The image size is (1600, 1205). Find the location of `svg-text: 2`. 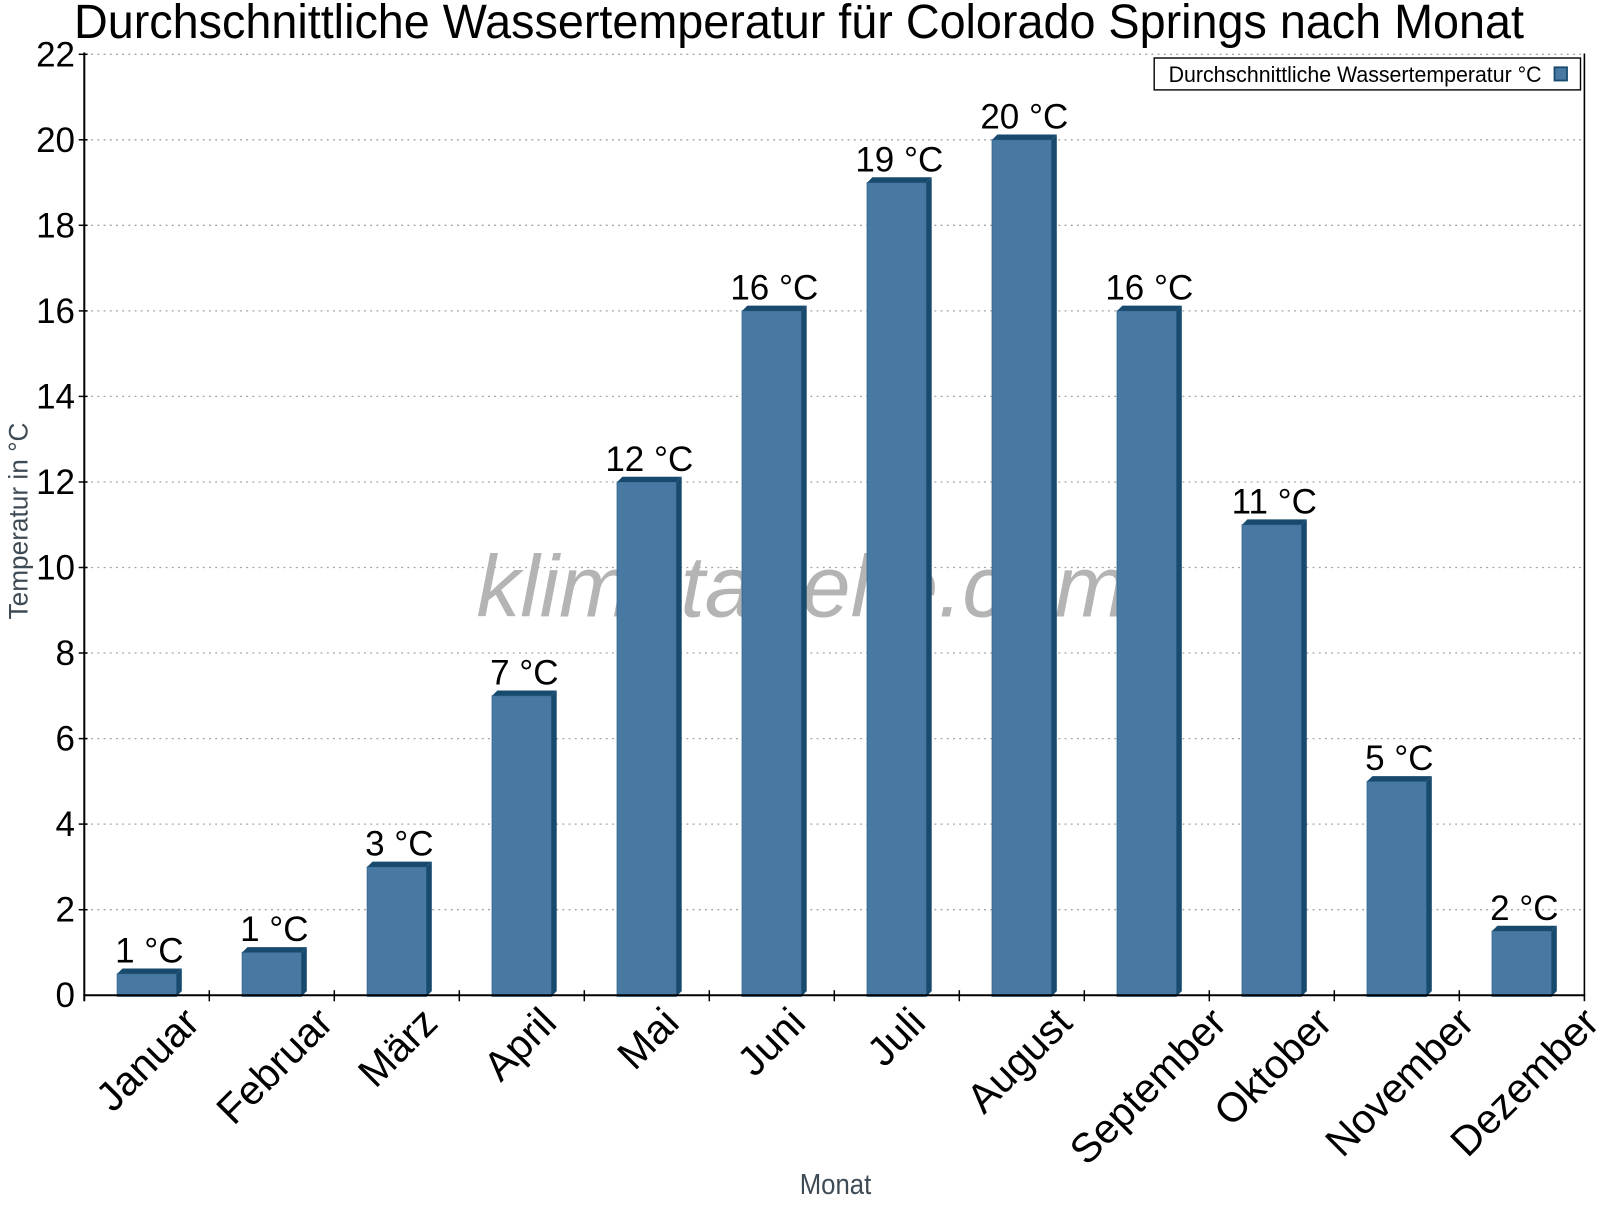

svg-text: 2 is located at coordinates (65, 910).